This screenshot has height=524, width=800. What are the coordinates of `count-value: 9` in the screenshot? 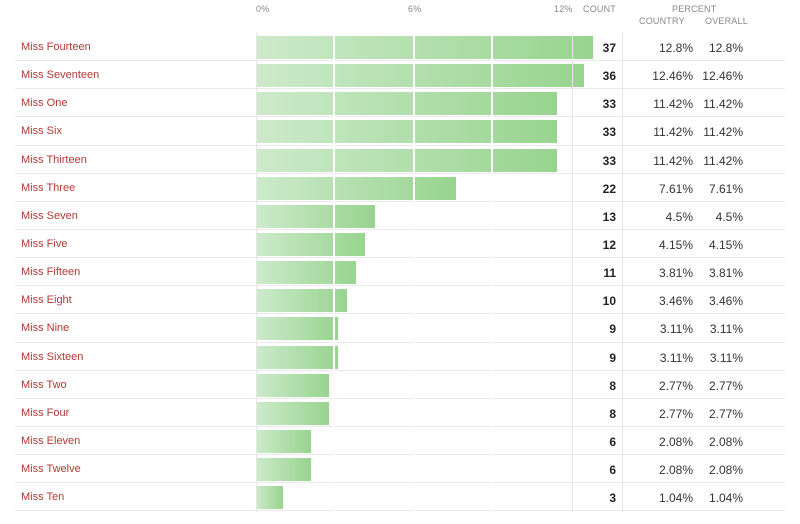 It's located at (612, 329).